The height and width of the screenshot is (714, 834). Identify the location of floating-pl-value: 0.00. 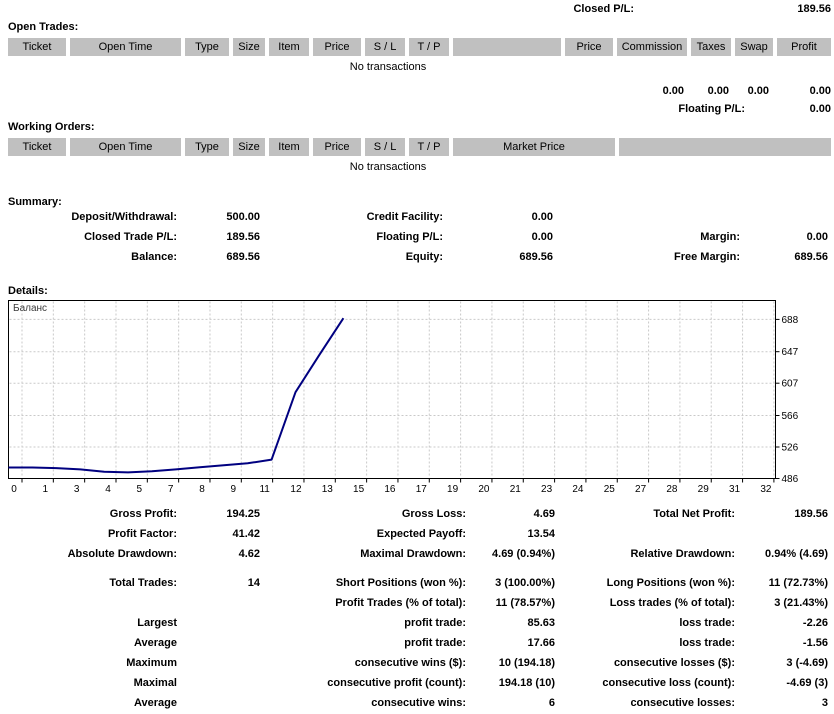
(820, 109).